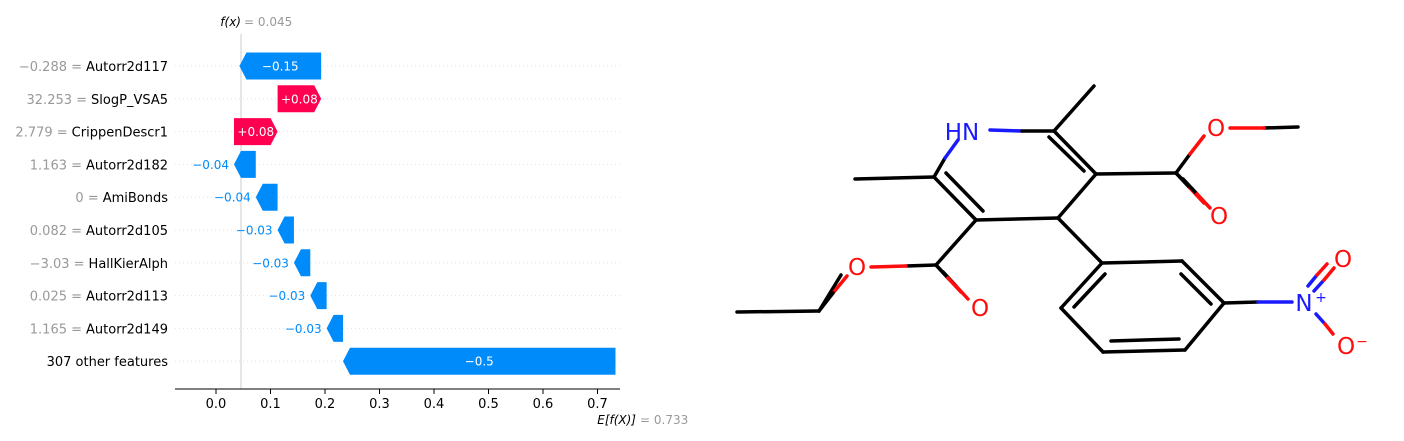 The image size is (1404, 441). I want to click on feature-name-label: SlogP_VSA5, so click(129, 100).